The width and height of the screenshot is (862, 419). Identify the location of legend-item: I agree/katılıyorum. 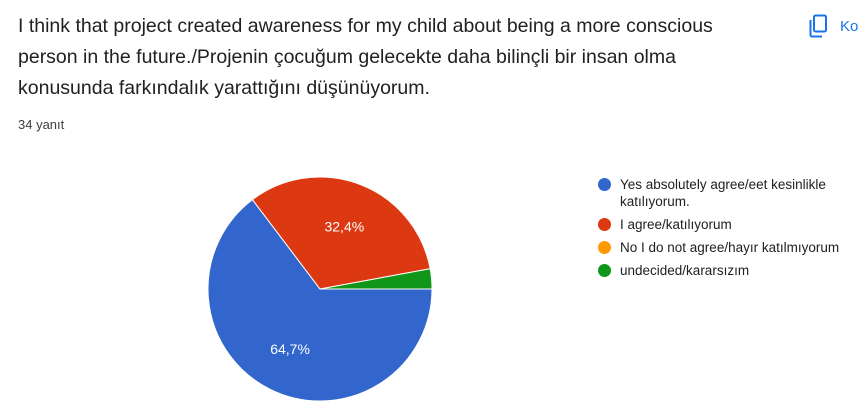
(729, 224).